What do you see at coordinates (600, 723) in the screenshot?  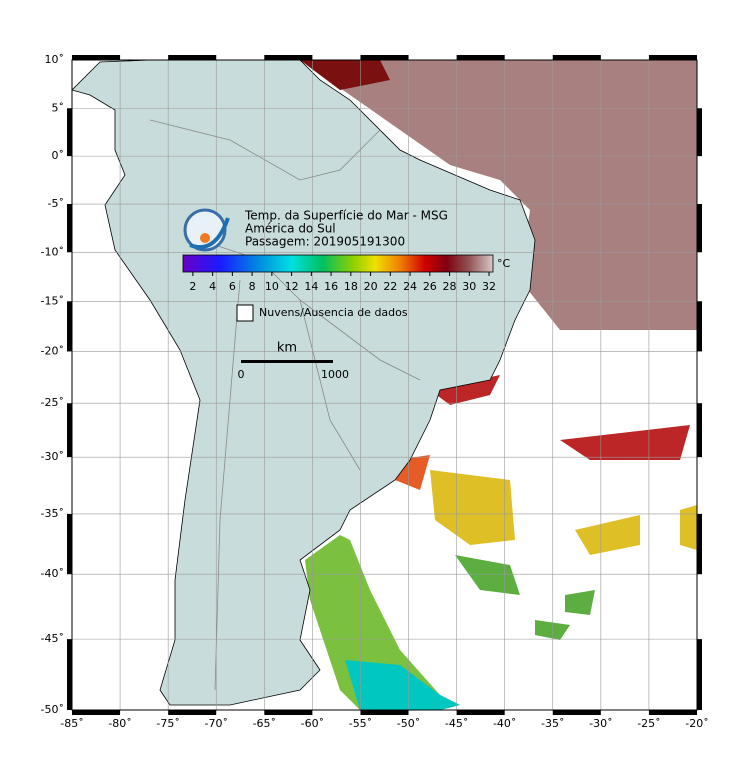 I see `lon-tick-label: -30˚` at bounding box center [600, 723].